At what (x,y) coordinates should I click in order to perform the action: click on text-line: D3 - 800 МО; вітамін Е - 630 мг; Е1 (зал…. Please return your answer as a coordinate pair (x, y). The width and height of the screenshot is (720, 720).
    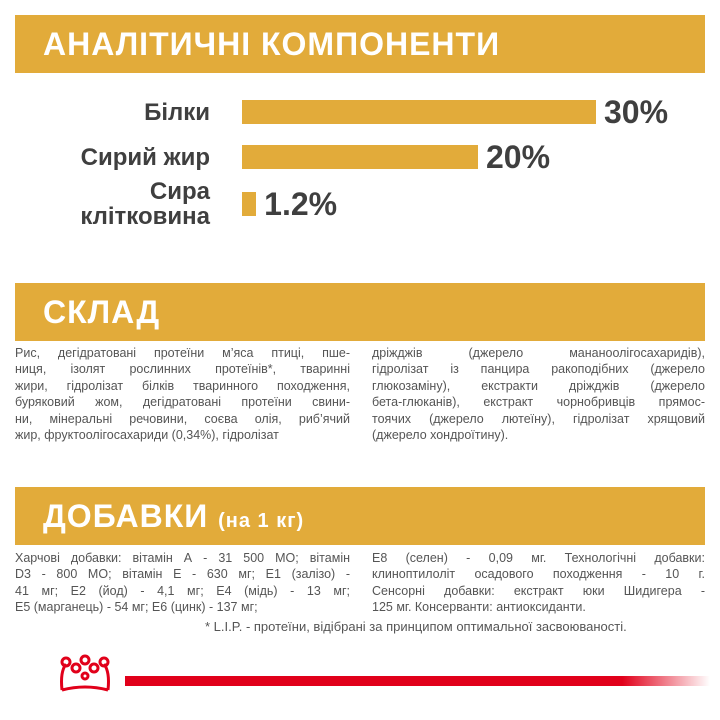
    Looking at the image, I should click on (182, 574).